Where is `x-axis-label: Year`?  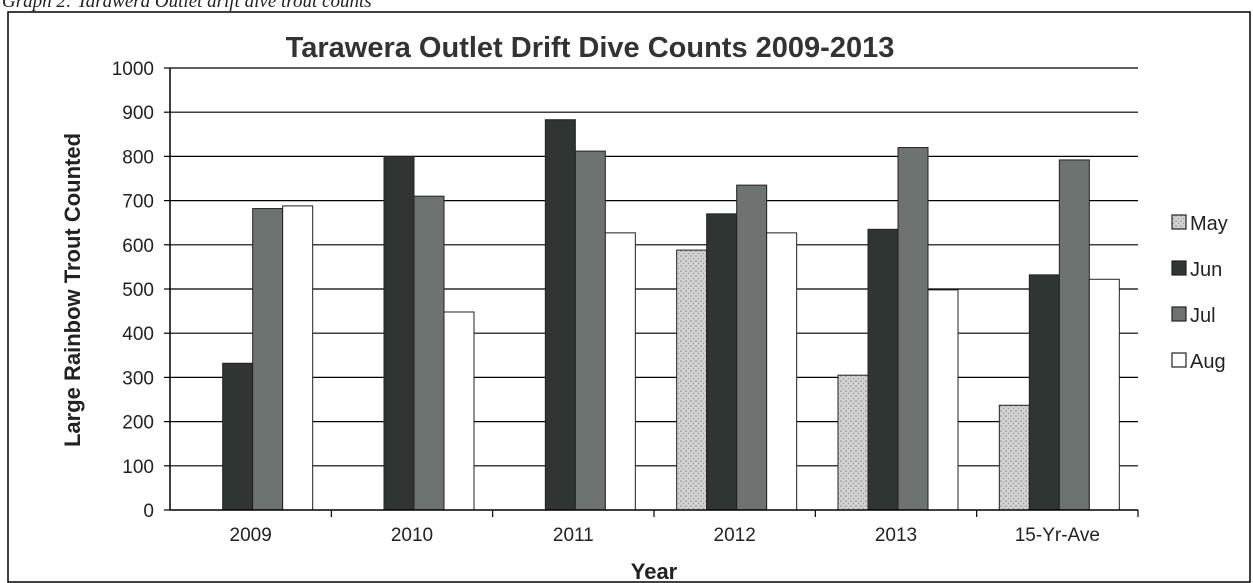
x-axis-label: Year is located at coordinates (654, 571).